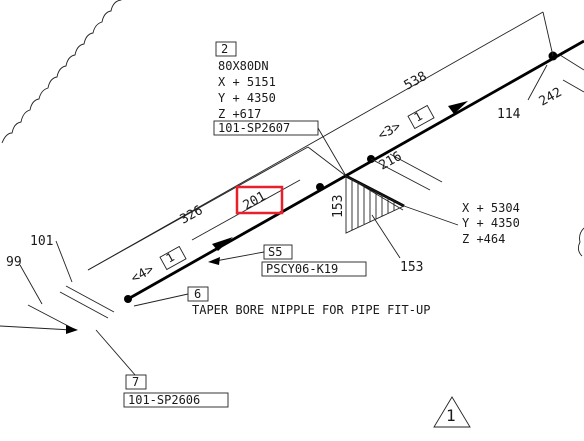  What do you see at coordinates (483, 239) in the screenshot?
I see `coord-z: Z +464` at bounding box center [483, 239].